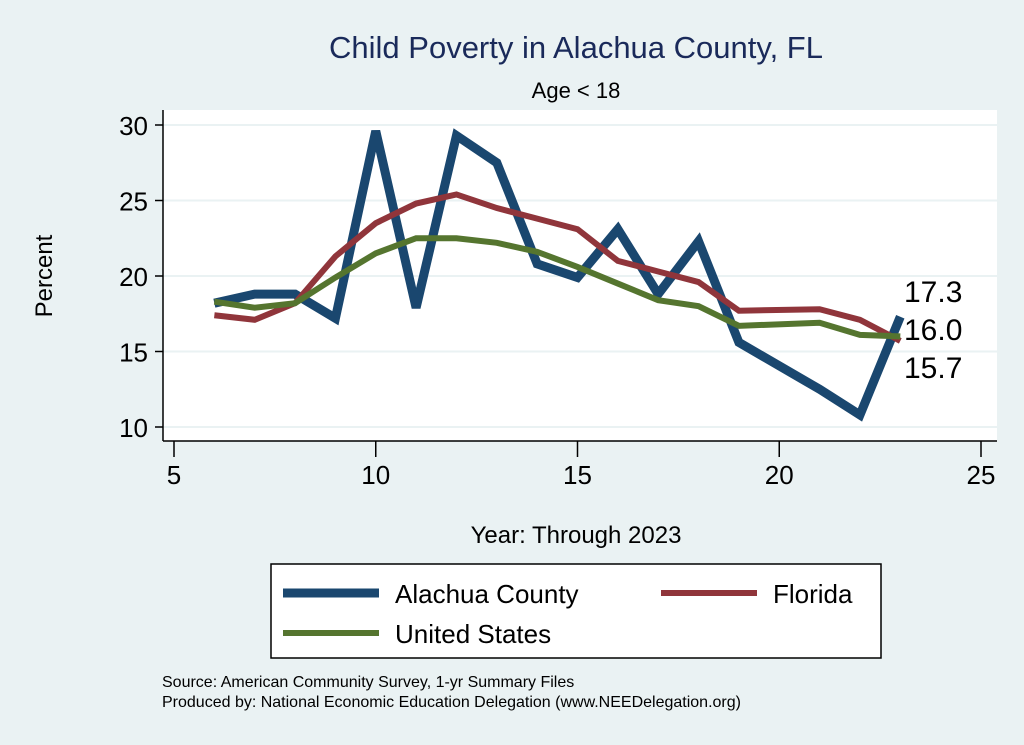 This screenshot has width=1024, height=745. I want to click on y-tick-label: 20, so click(133, 277).